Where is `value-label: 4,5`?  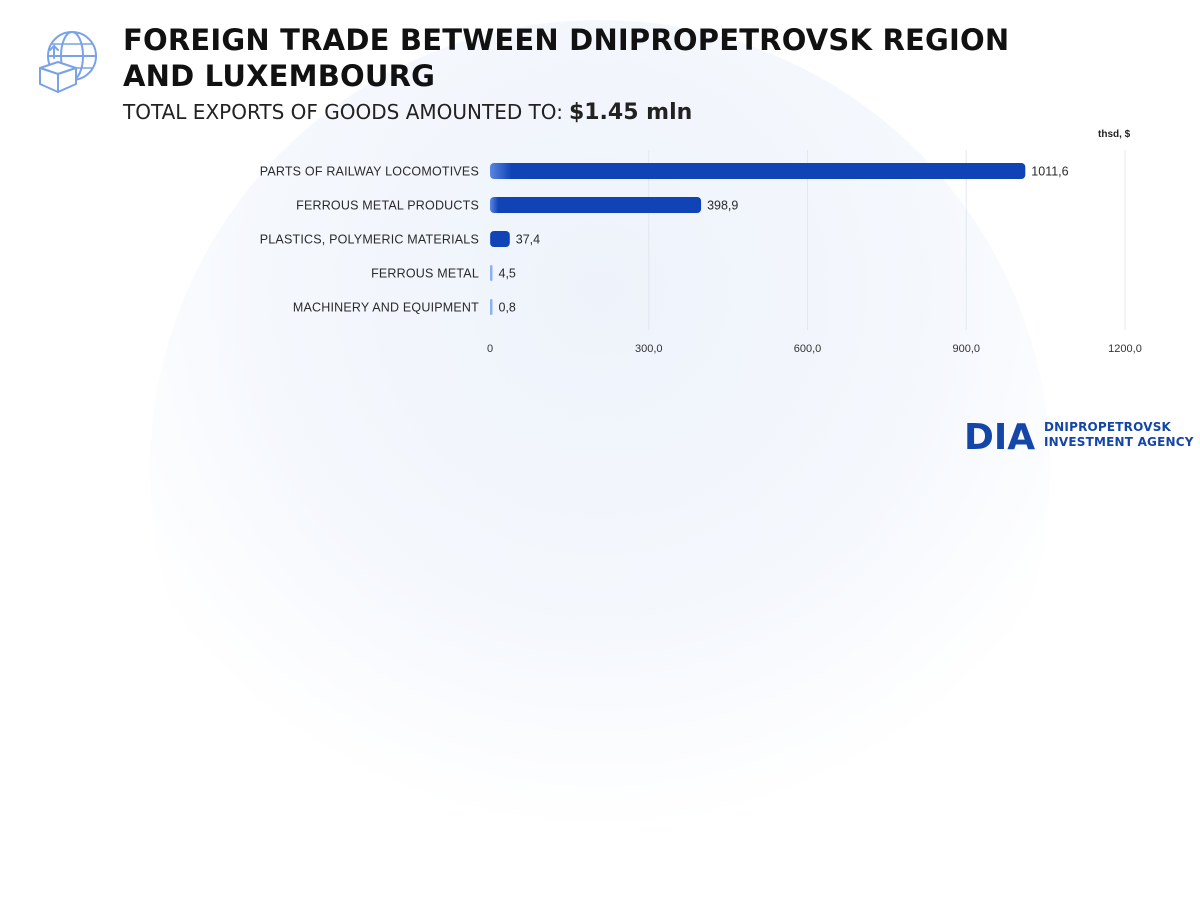
value-label: 4,5 is located at coordinates (507, 274).